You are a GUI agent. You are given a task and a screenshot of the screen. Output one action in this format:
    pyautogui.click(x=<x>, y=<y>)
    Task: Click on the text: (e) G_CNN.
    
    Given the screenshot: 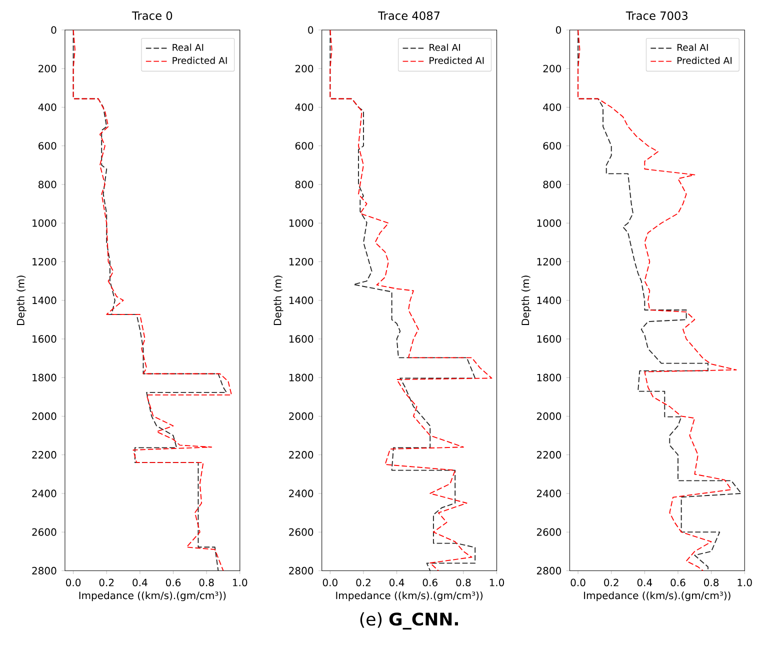 What is the action you would take?
    pyautogui.click(x=409, y=621)
    